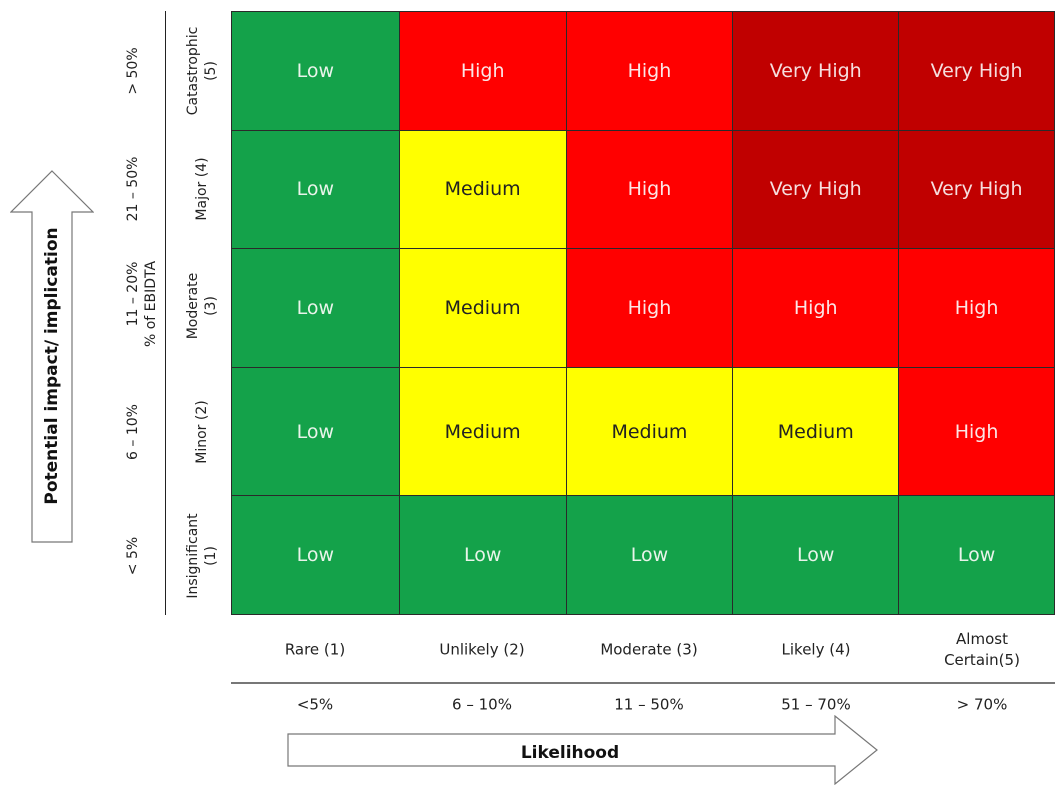  What do you see at coordinates (211, 556) in the screenshot?
I see `impact-level-line: (1)` at bounding box center [211, 556].